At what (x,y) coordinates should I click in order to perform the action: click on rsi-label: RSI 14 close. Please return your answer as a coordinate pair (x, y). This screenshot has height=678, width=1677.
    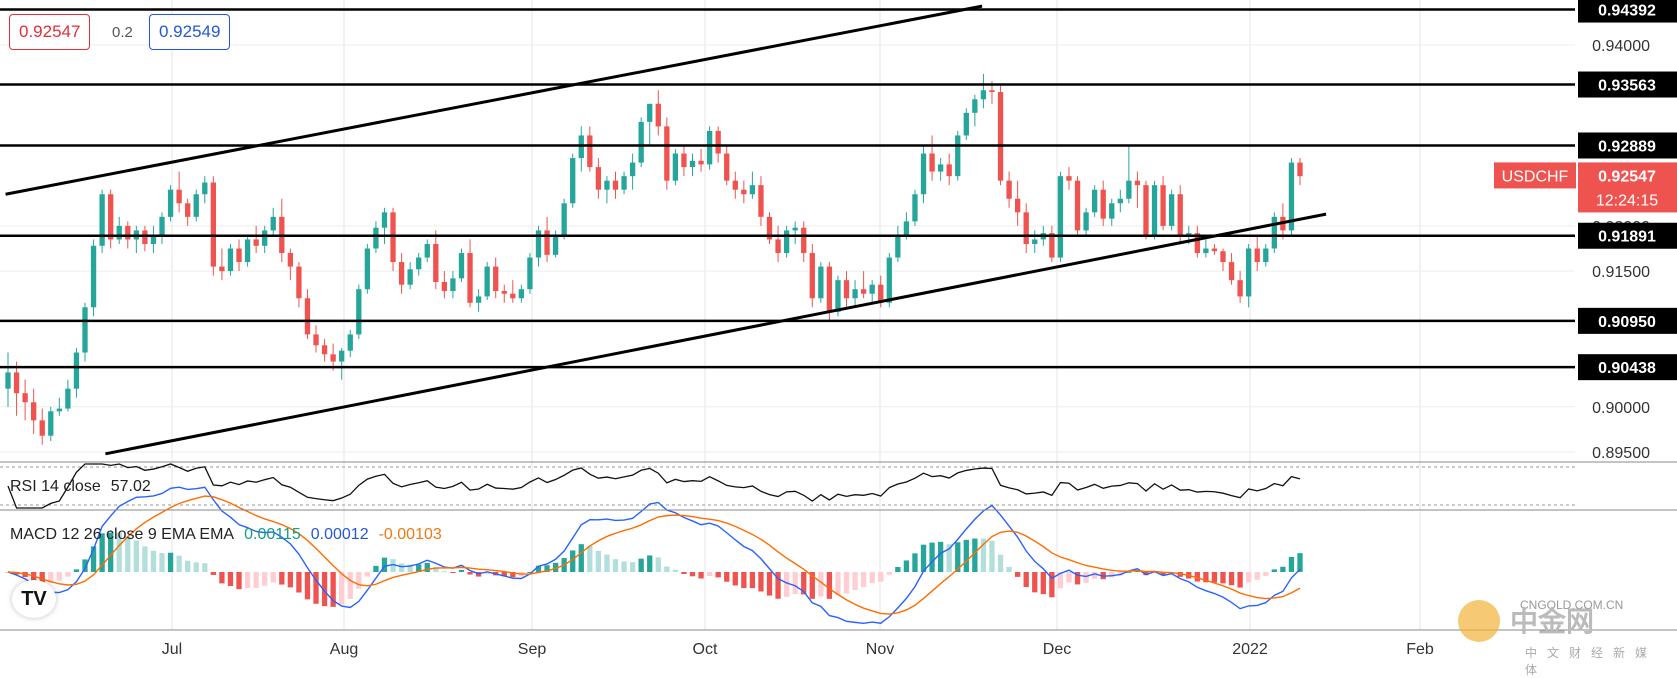
    Looking at the image, I should click on (55, 486).